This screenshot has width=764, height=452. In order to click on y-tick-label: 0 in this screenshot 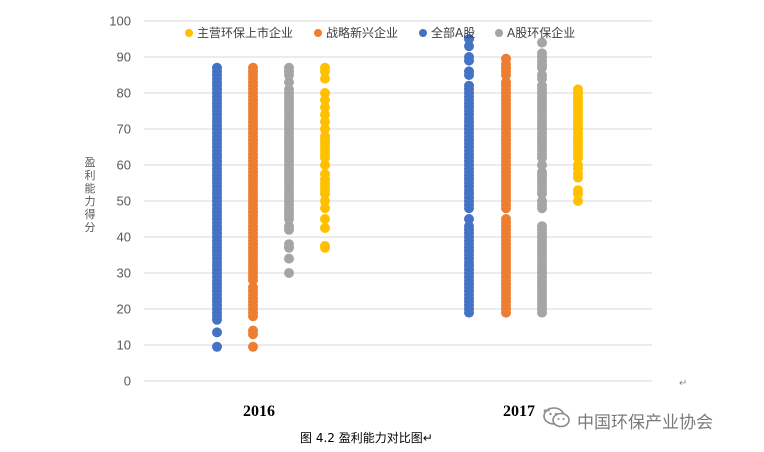, I will do `click(127, 381)`.